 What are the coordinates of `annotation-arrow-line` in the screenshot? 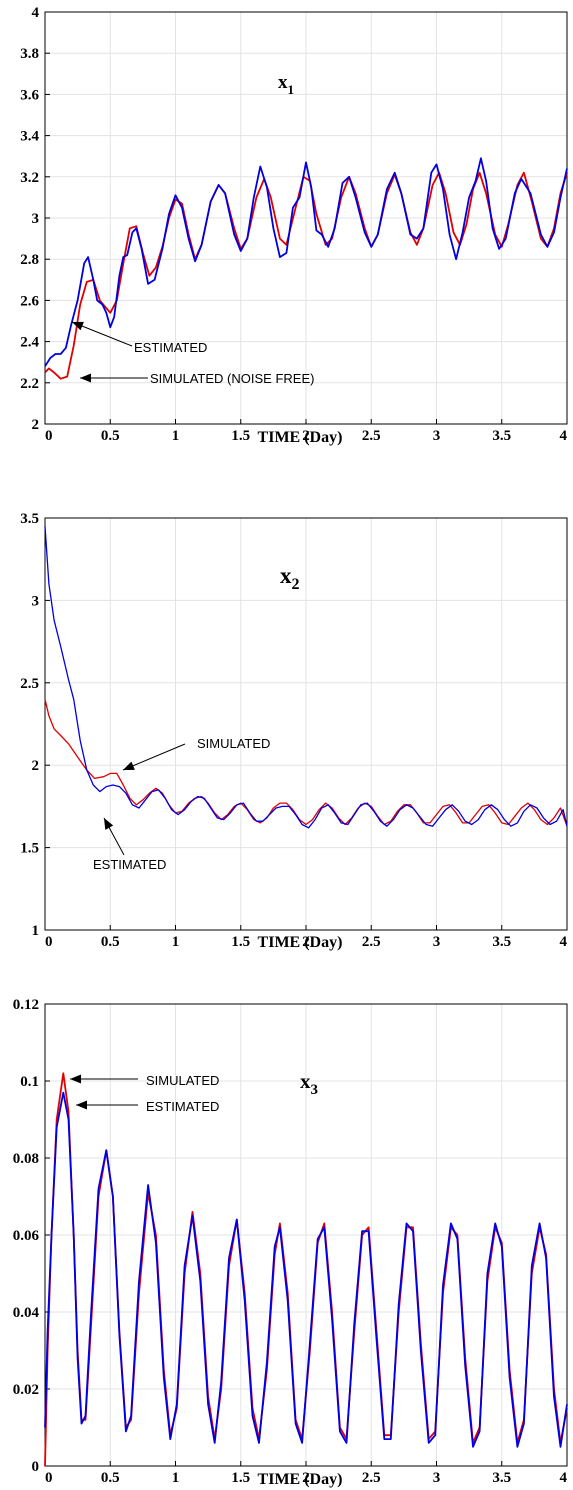 It's located at (154, 757).